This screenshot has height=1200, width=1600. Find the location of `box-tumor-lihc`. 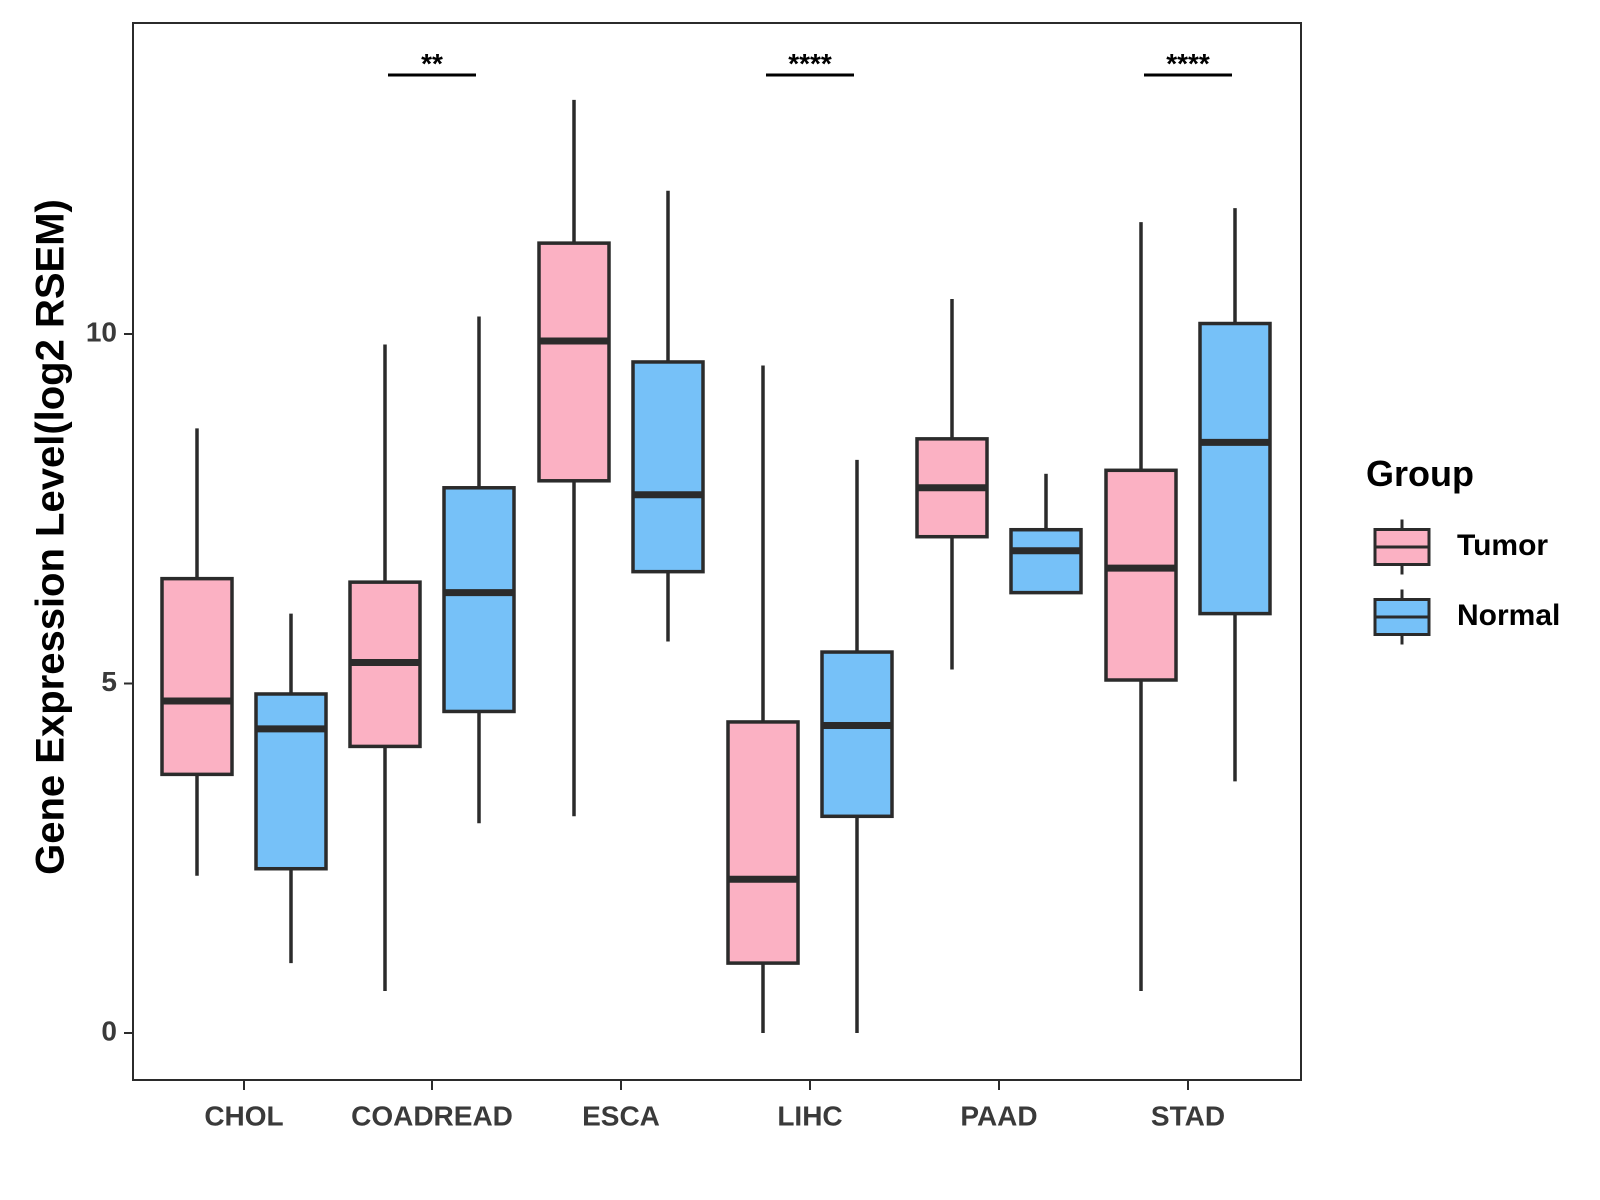

box-tumor-lihc is located at coordinates (763, 699).